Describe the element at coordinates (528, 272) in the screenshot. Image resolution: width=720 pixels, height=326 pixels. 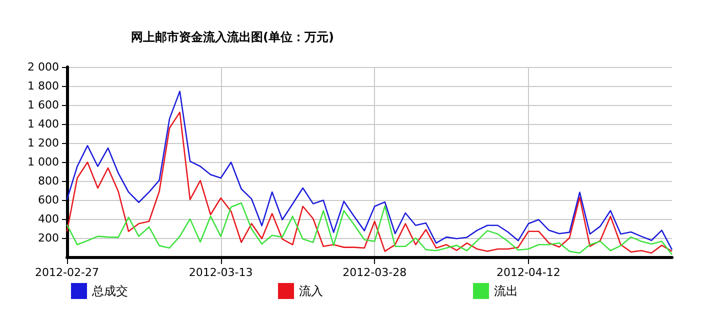
I see `x-tick-label: 2012-04-12` at that location.